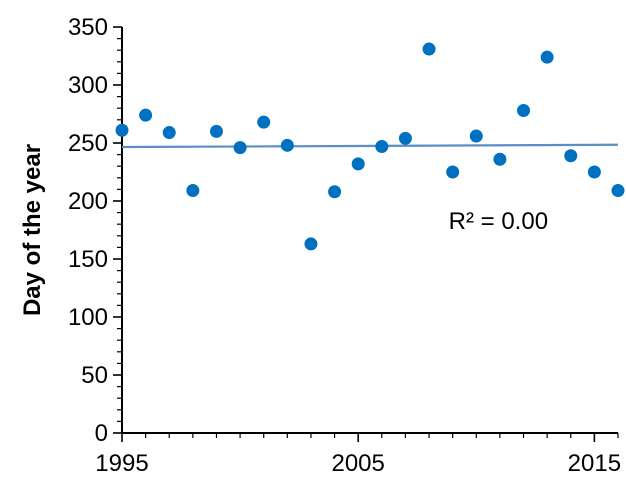 Image resolution: width=626 pixels, height=483 pixels. I want to click on x-tick-label: 1995, so click(121, 463).